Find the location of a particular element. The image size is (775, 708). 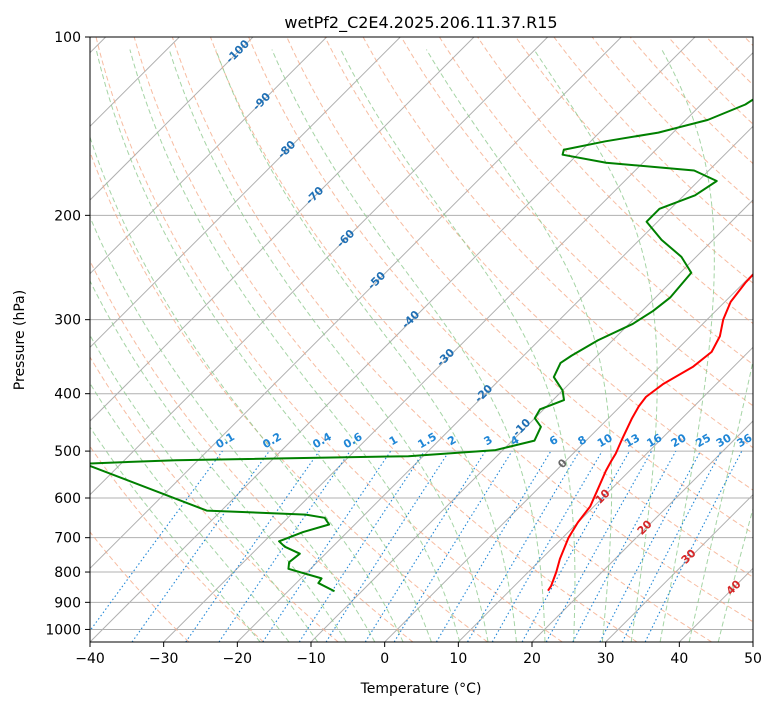

x-tick-label: 50 is located at coordinates (753, 659).